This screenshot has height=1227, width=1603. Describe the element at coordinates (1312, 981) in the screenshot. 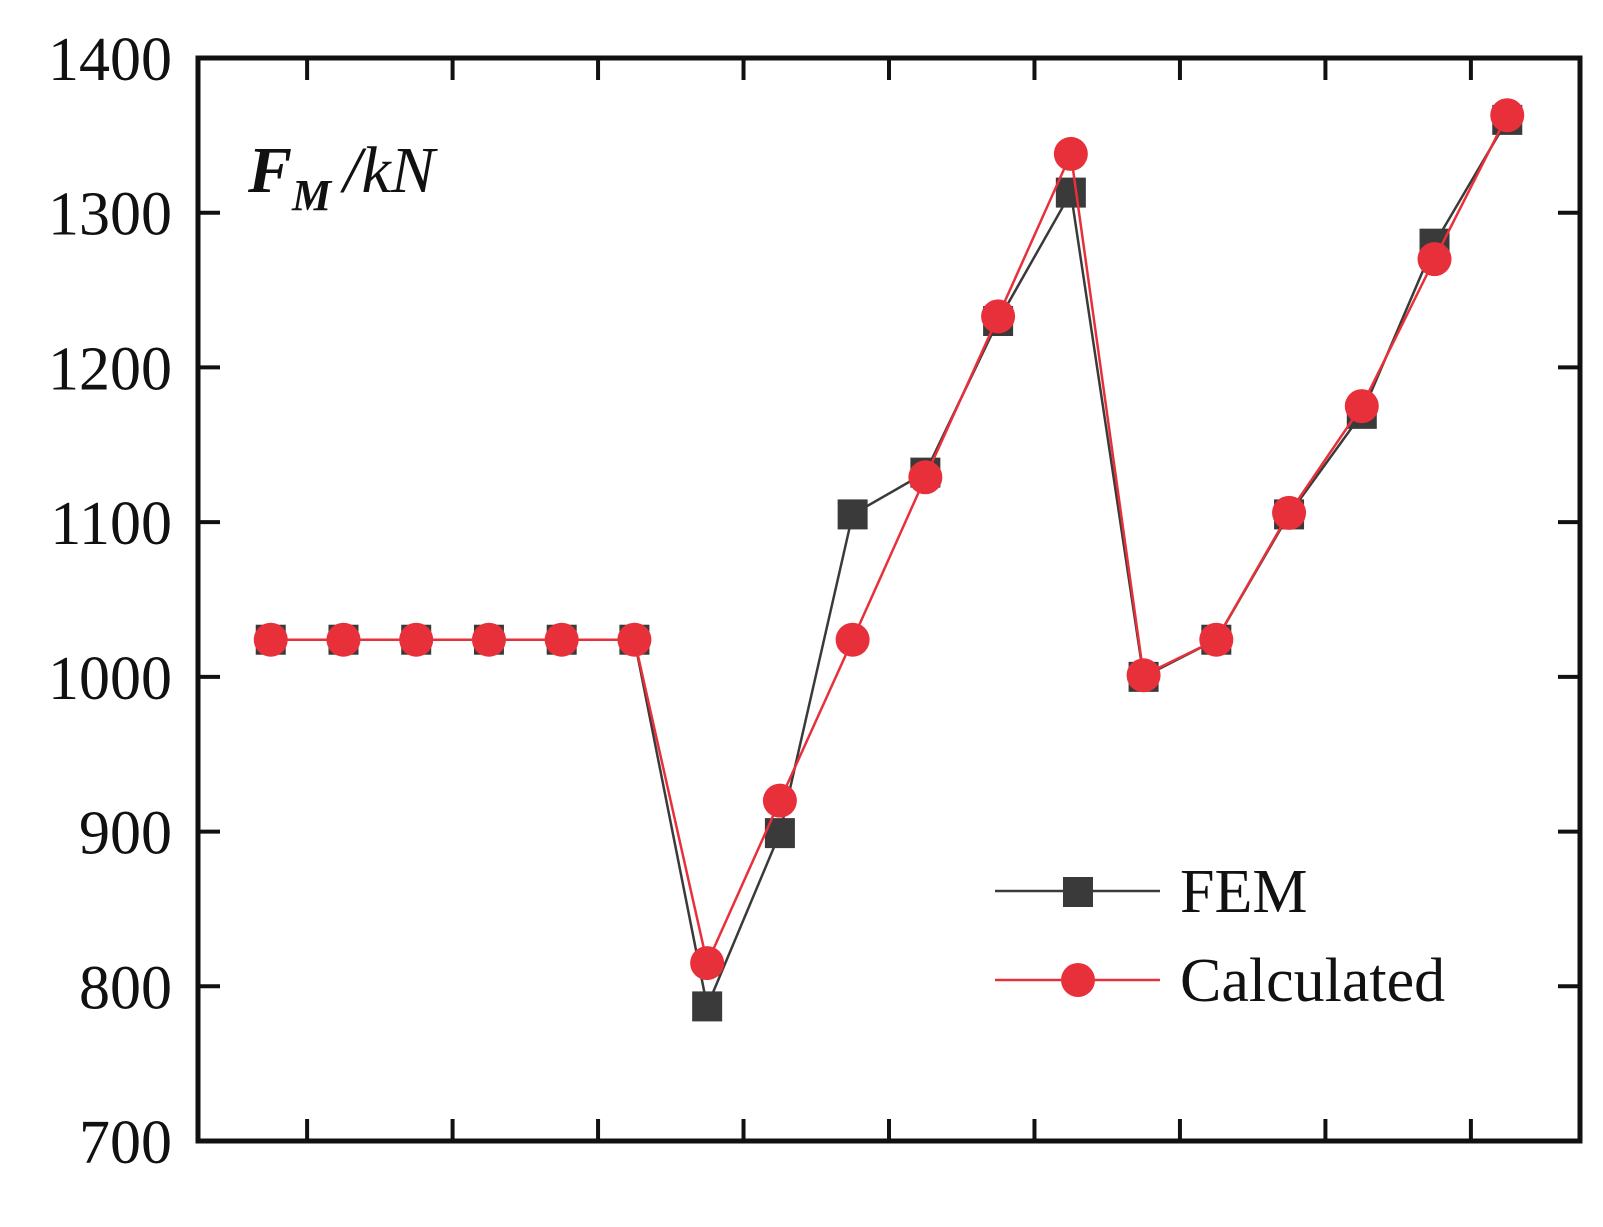

I see `legend-label-calculated: Calculated` at that location.